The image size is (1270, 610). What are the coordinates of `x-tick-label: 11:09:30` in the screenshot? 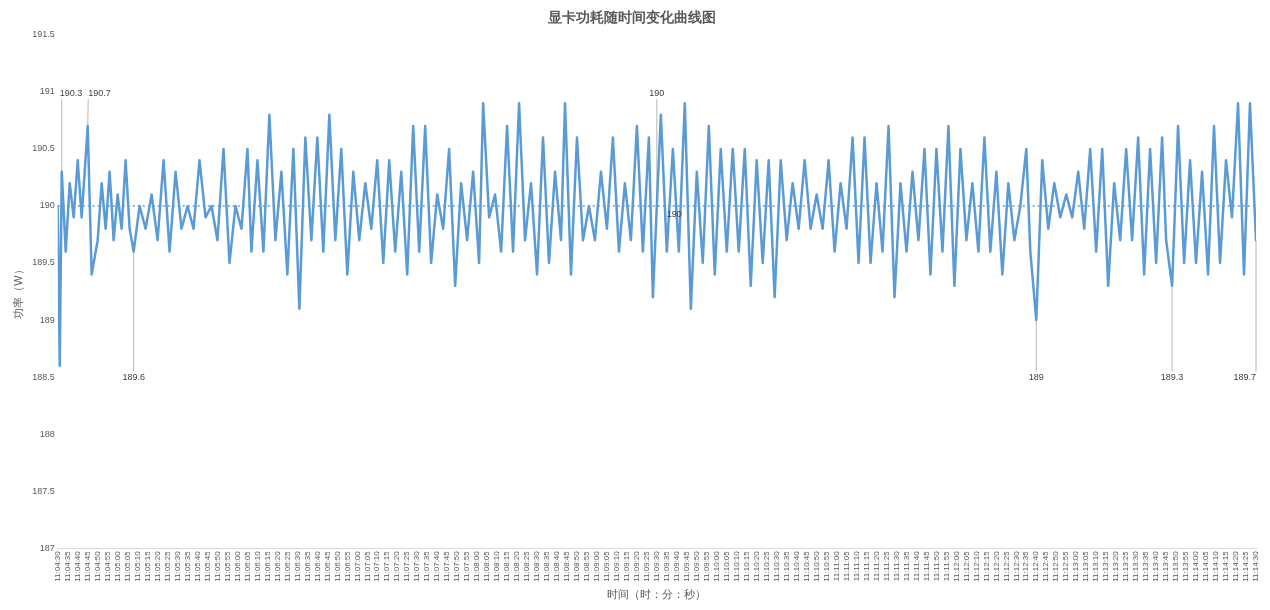 It's located at (657, 566).